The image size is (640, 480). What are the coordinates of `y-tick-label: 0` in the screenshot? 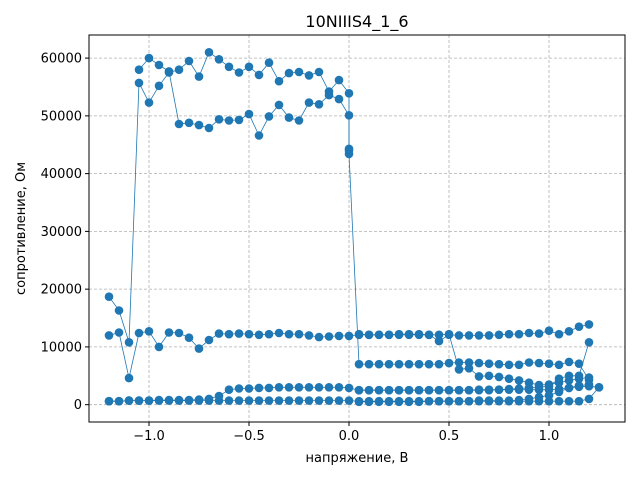 It's located at (78, 405).